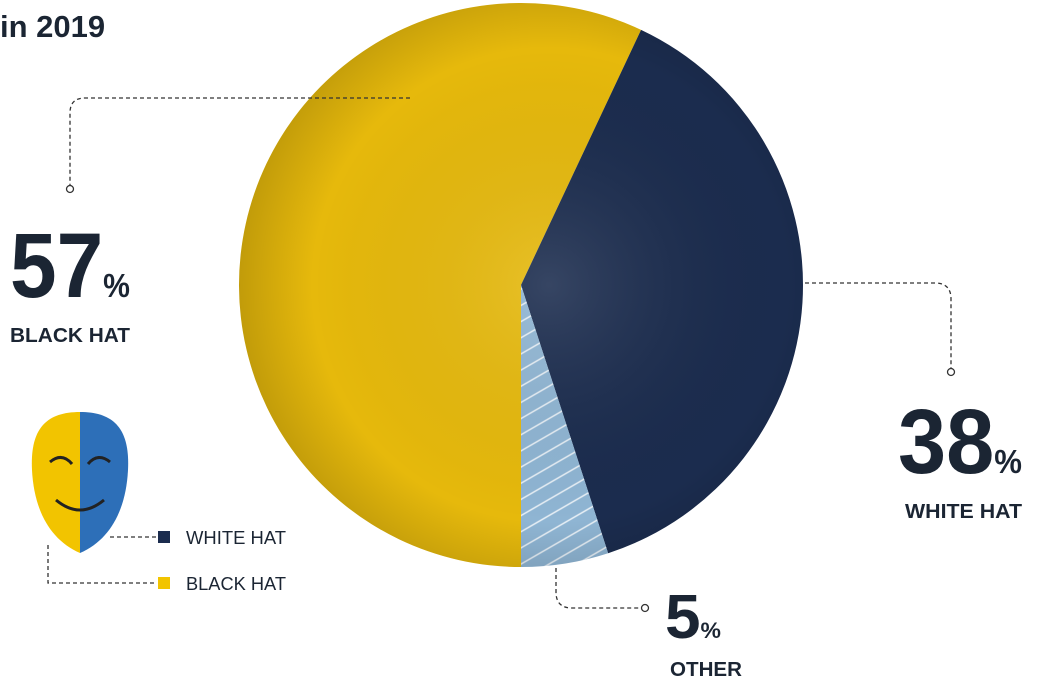  What do you see at coordinates (101, 564) in the screenshot?
I see `legend-connector` at bounding box center [101, 564].